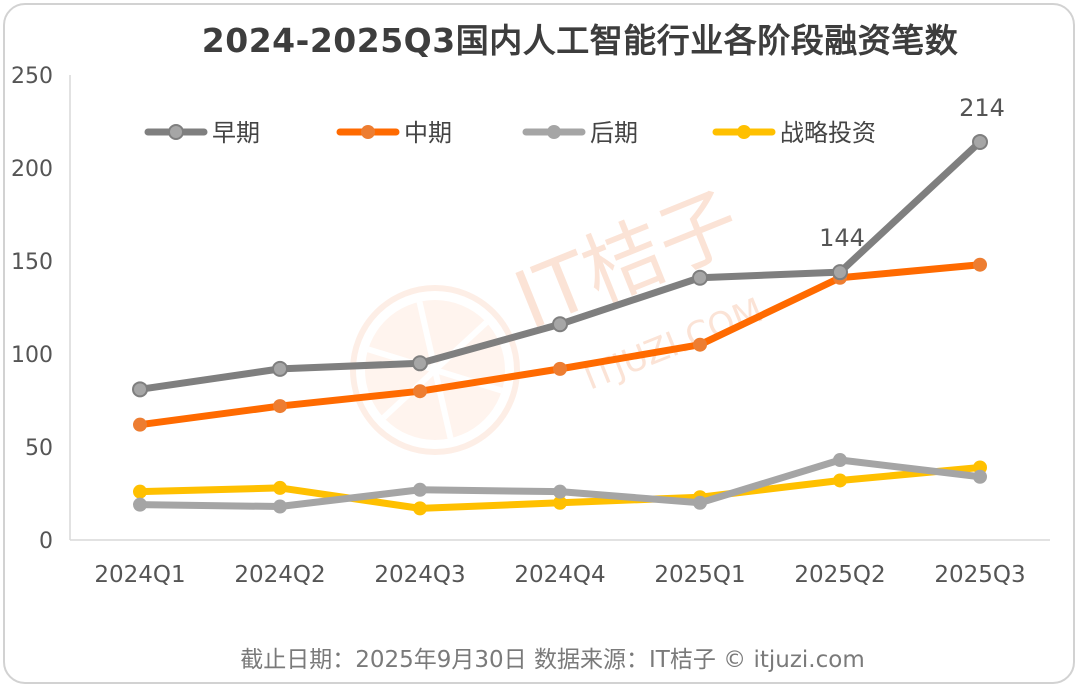 This screenshot has width=1080, height=689. Describe the element at coordinates (279, 575) in the screenshot. I see `x-tick-label: 2024Q2` at that location.